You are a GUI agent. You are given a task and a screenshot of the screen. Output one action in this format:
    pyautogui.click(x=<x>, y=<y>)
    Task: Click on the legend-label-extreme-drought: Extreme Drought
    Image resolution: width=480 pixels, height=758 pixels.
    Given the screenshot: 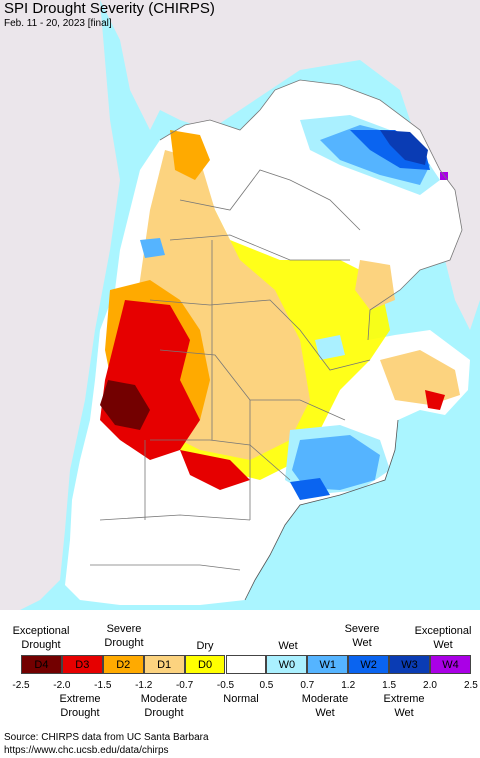 What is the action you would take?
    pyautogui.click(x=80, y=706)
    